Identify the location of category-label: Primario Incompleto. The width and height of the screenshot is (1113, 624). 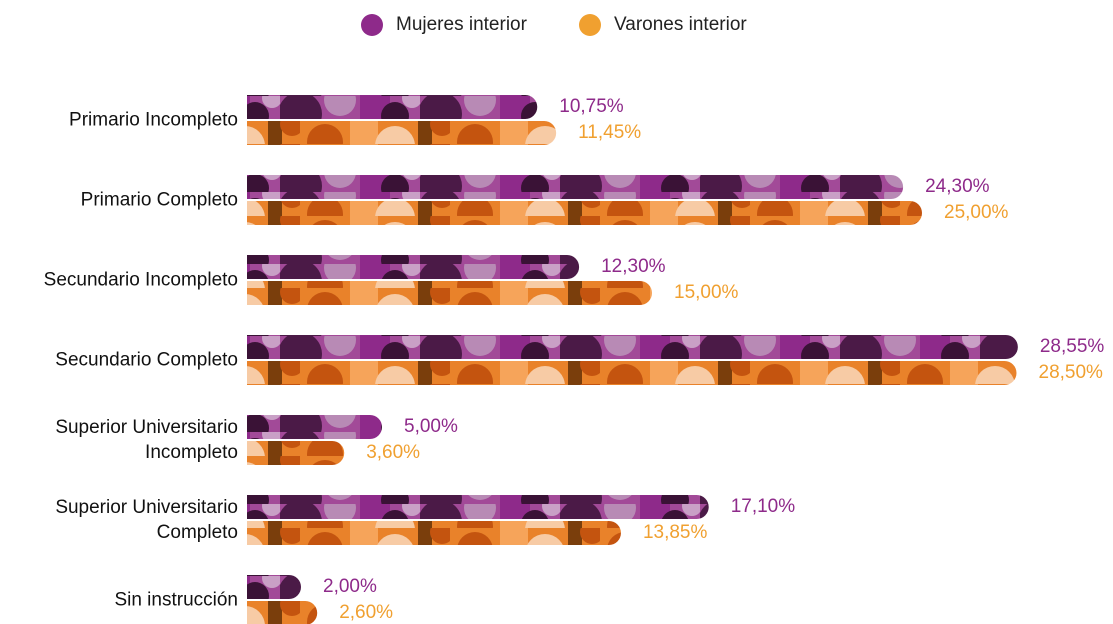
(153, 120).